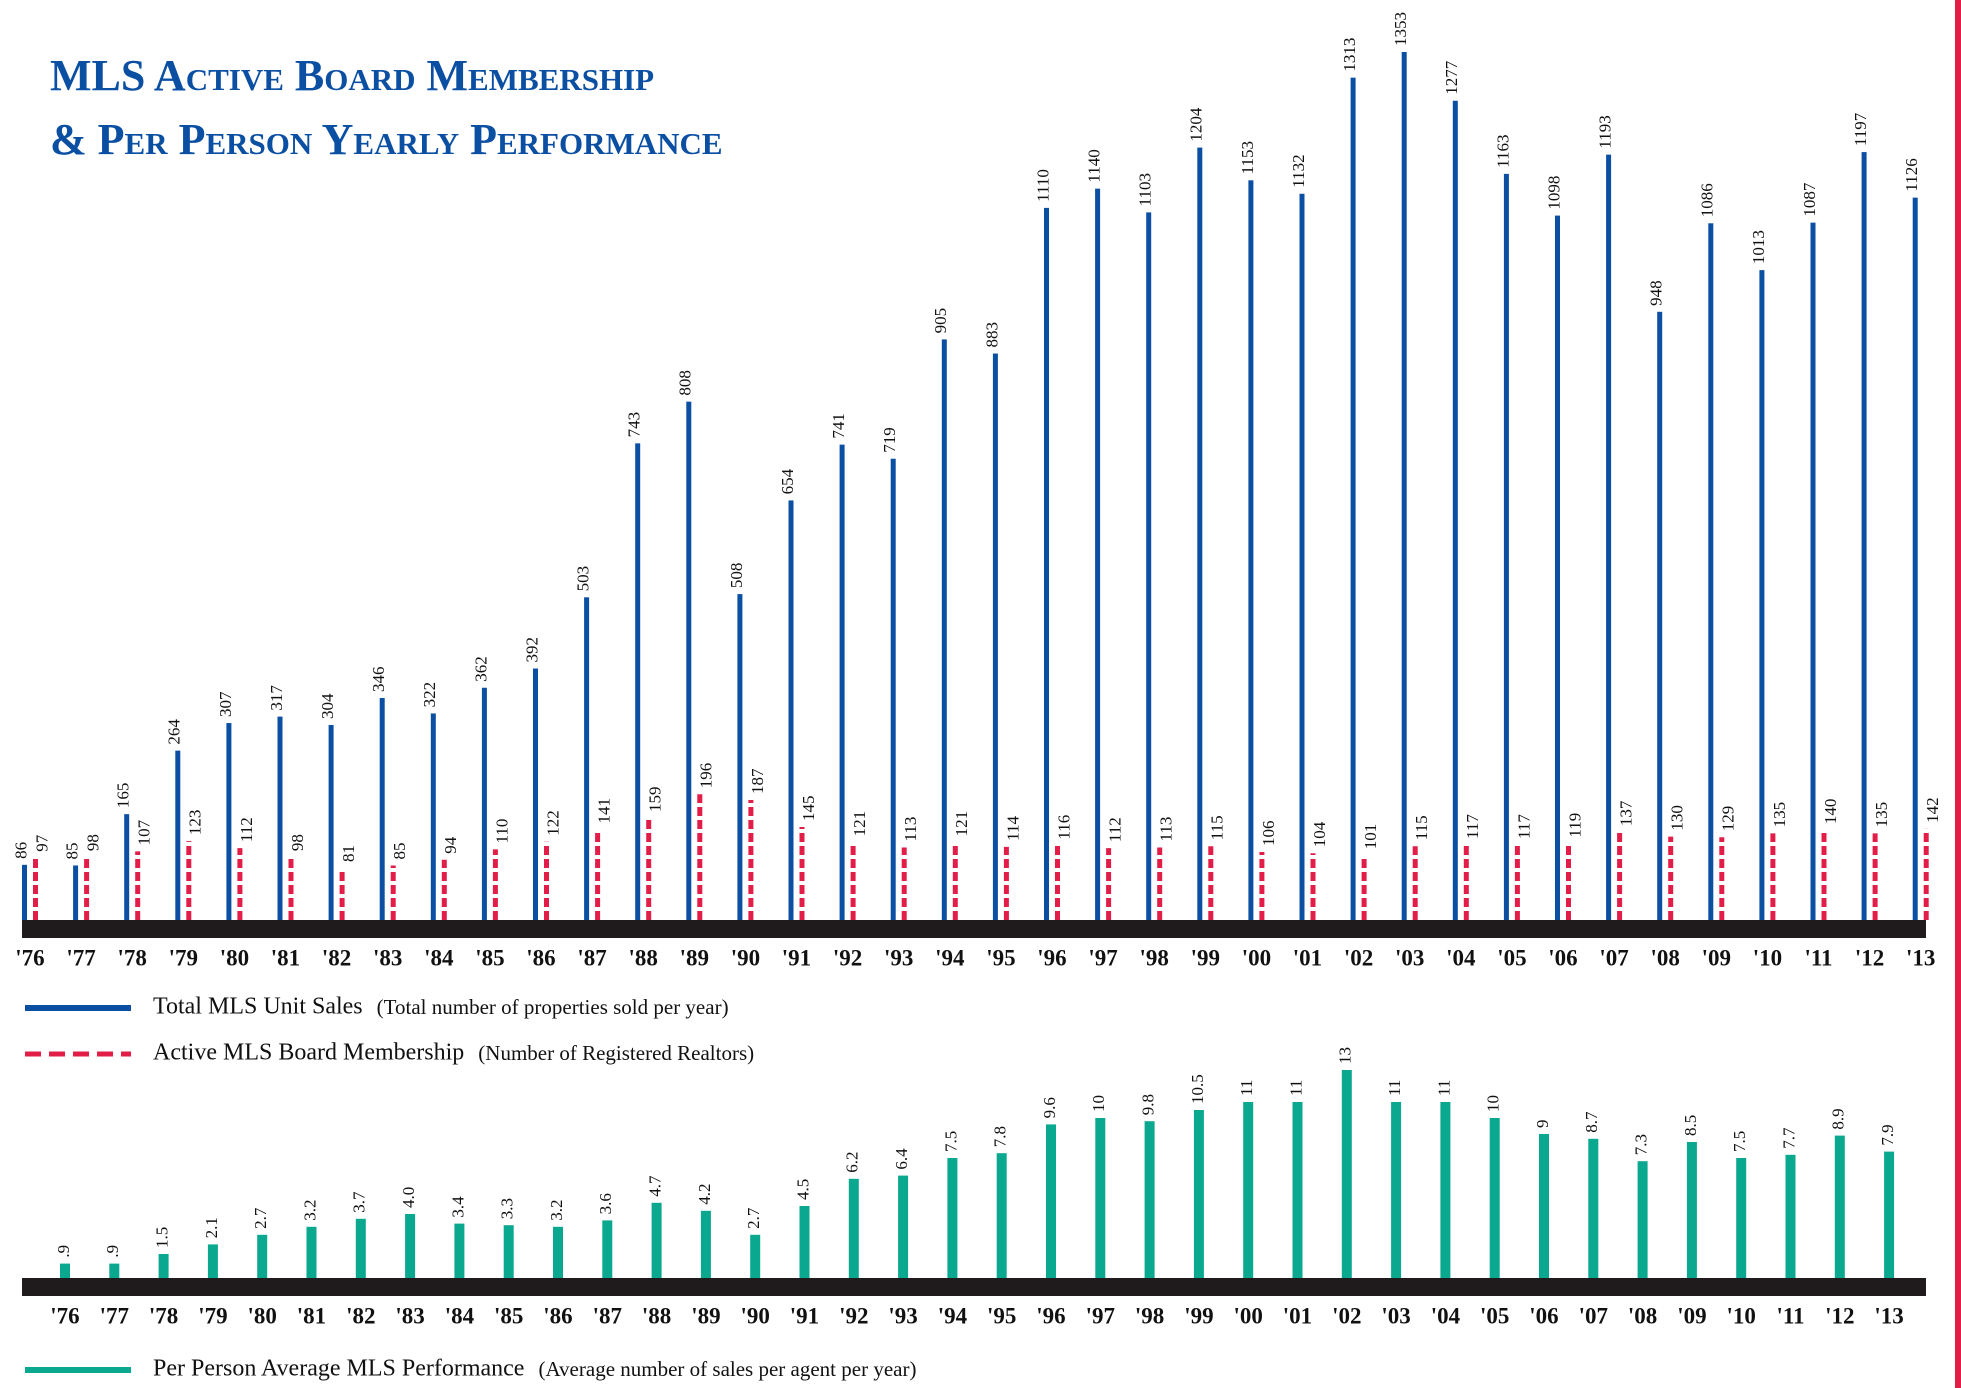 This screenshot has width=1961, height=1388. I want to click on x-tick-label: '97, so click(1102, 957).